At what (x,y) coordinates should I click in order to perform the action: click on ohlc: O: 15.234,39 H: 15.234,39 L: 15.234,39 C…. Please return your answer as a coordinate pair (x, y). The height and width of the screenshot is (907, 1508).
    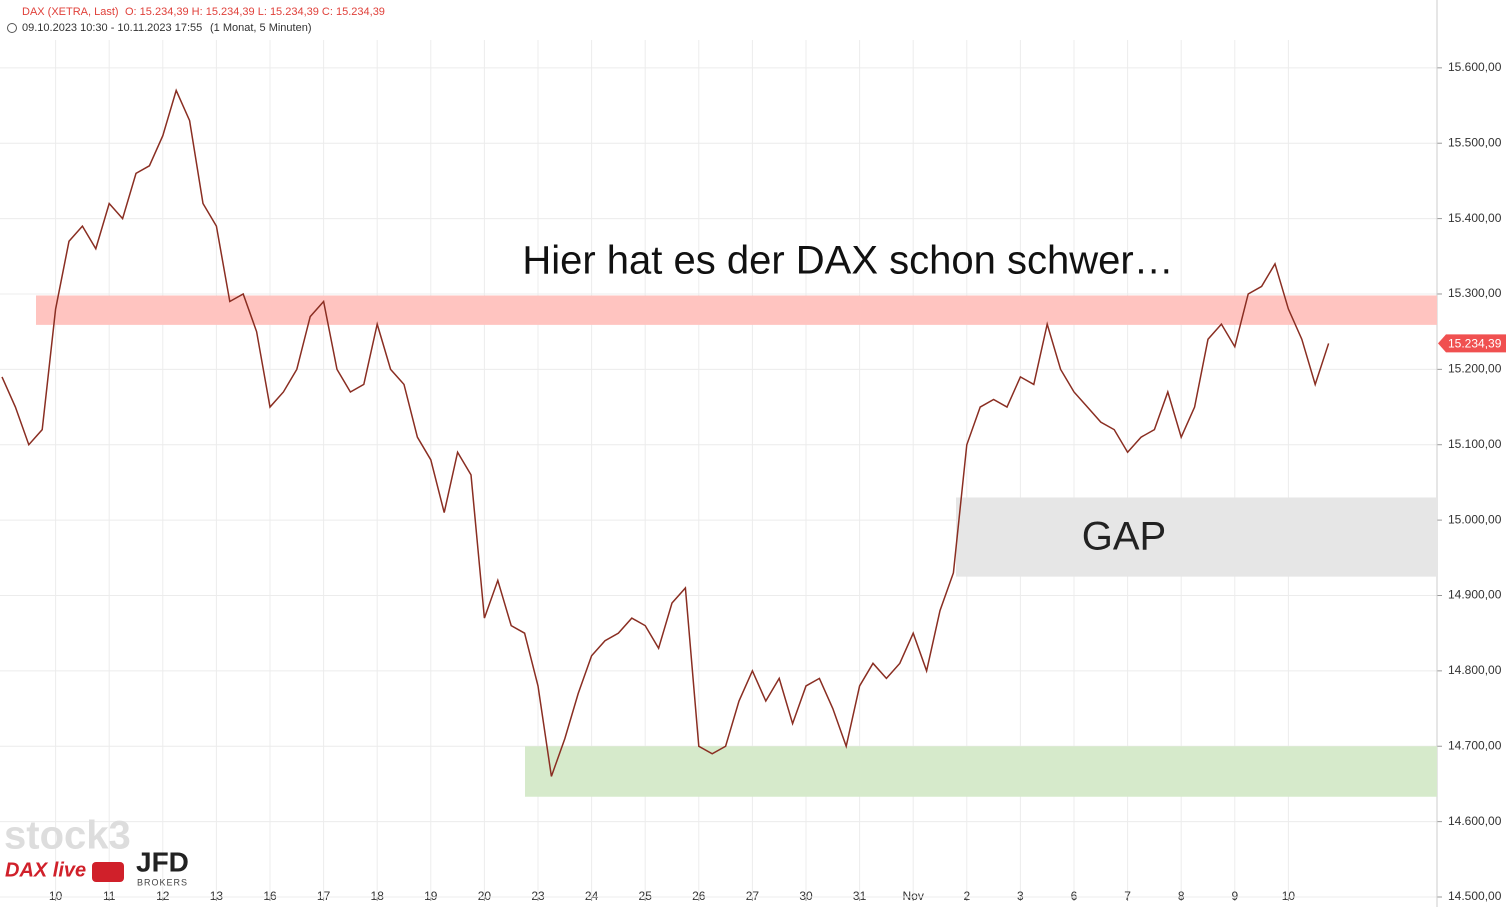
    Looking at the image, I should click on (255, 12).